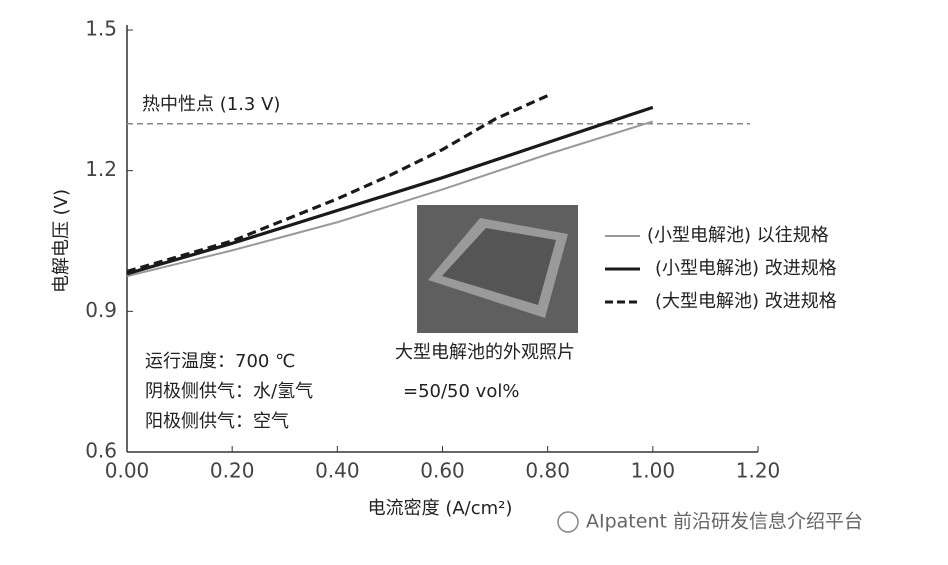 The height and width of the screenshot is (565, 948). What do you see at coordinates (746, 301) in the screenshot?
I see `legend-label: (大型电解池) 改进规格` at bounding box center [746, 301].